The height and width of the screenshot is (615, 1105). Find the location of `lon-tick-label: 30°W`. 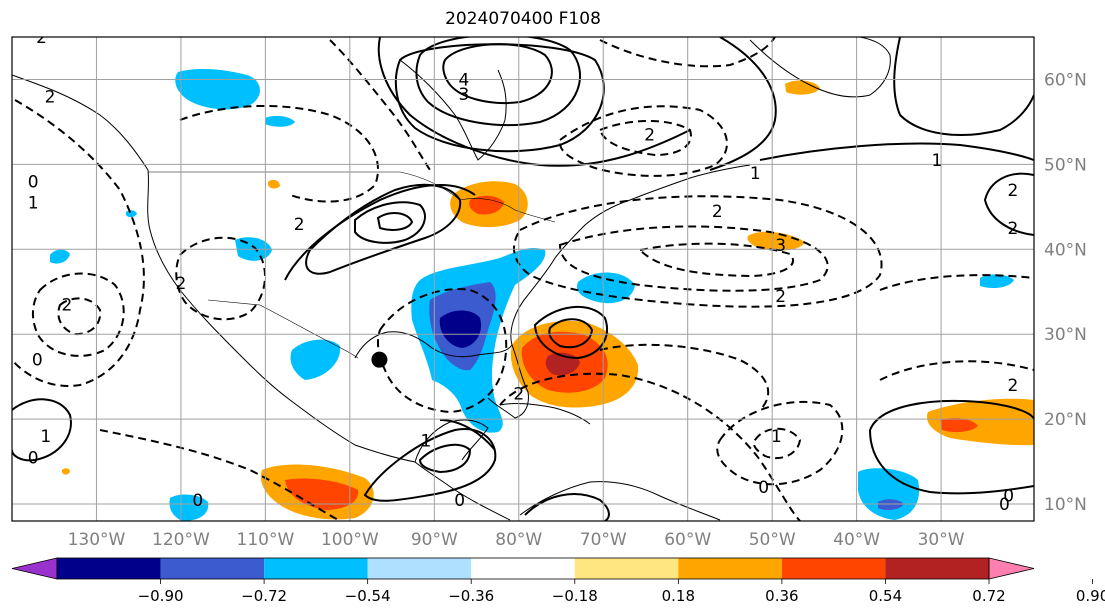

lon-tick-label: 30°W is located at coordinates (941, 540).